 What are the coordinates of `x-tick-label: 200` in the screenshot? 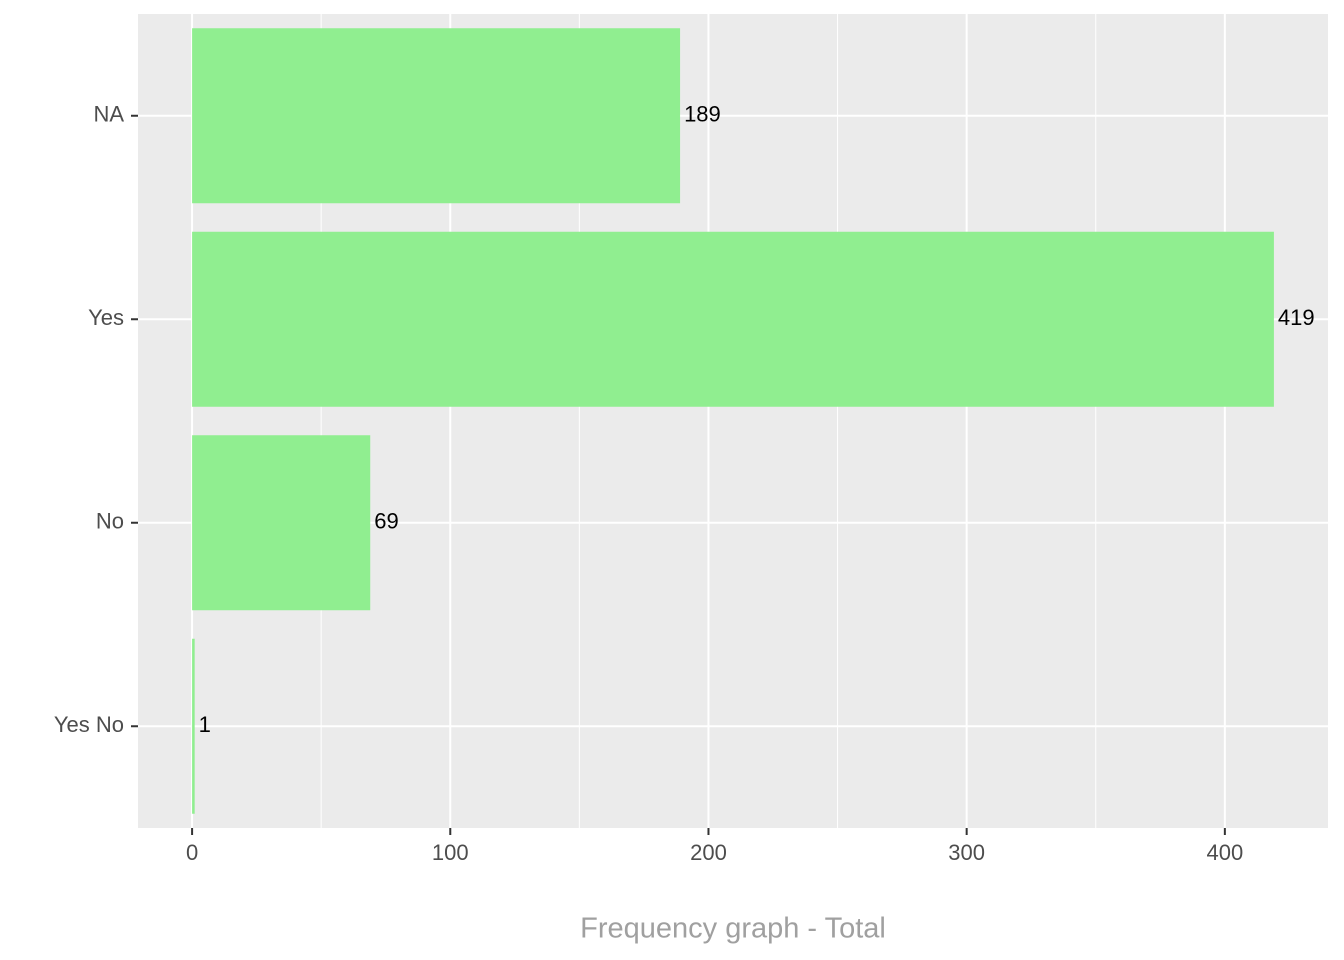 It's located at (708, 852).